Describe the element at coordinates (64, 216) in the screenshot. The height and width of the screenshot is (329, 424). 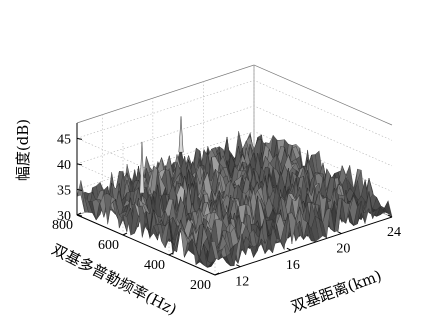
I see `z-tick-label: 30` at that location.